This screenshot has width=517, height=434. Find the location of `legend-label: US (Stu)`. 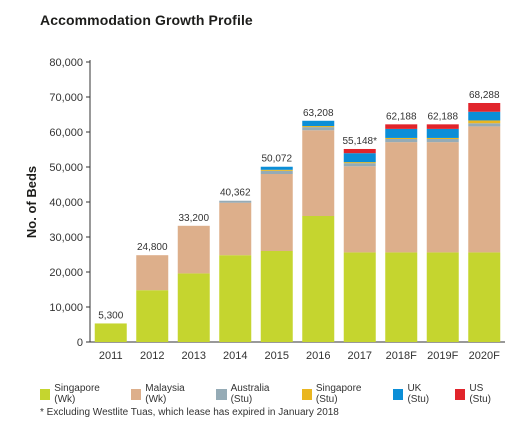

legend-label: US (Stu) is located at coordinates (480, 394).